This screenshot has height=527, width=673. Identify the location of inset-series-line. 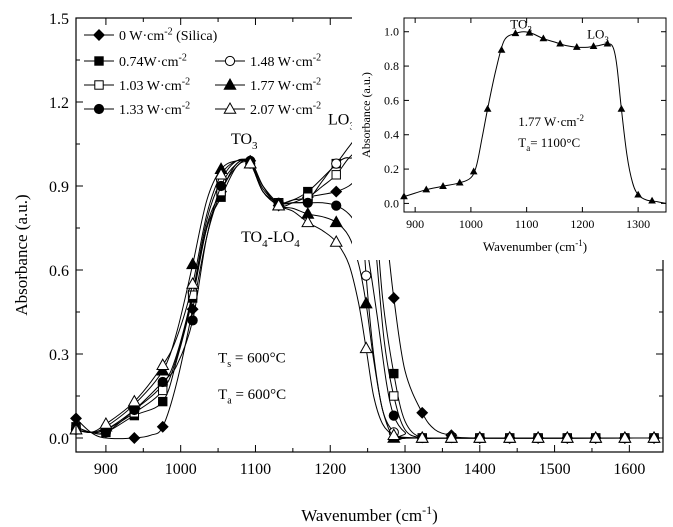
(535, 117).